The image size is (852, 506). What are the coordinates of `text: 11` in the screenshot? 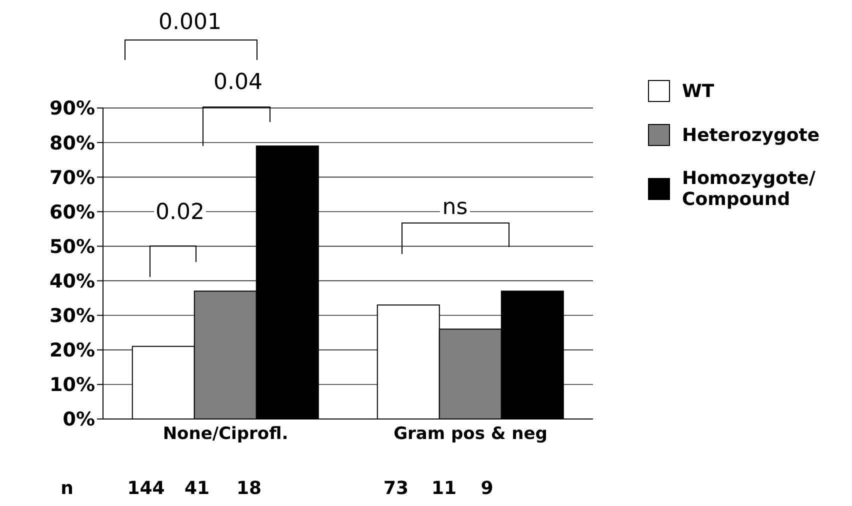 It's located at (444, 488).